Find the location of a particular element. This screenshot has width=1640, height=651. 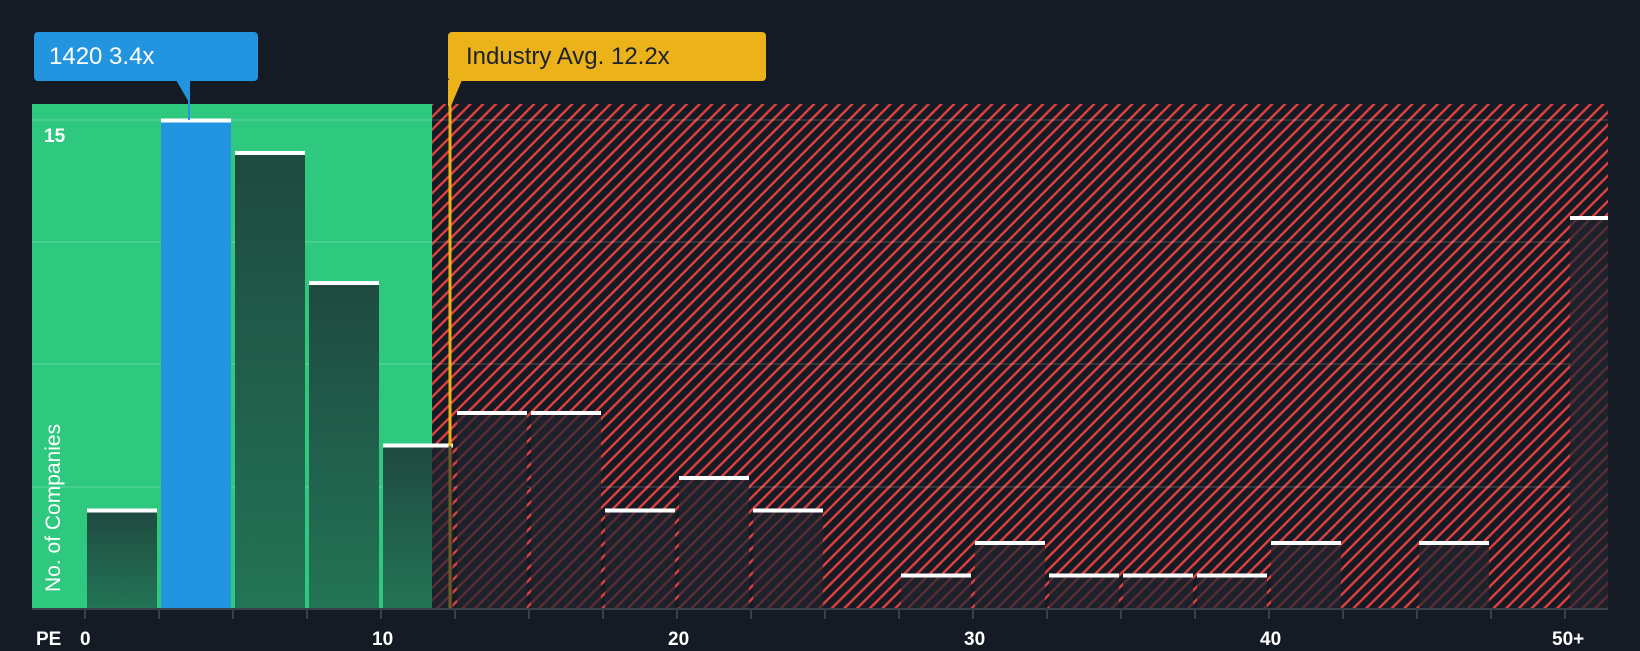

highlighted-bar is located at coordinates (196, 364).